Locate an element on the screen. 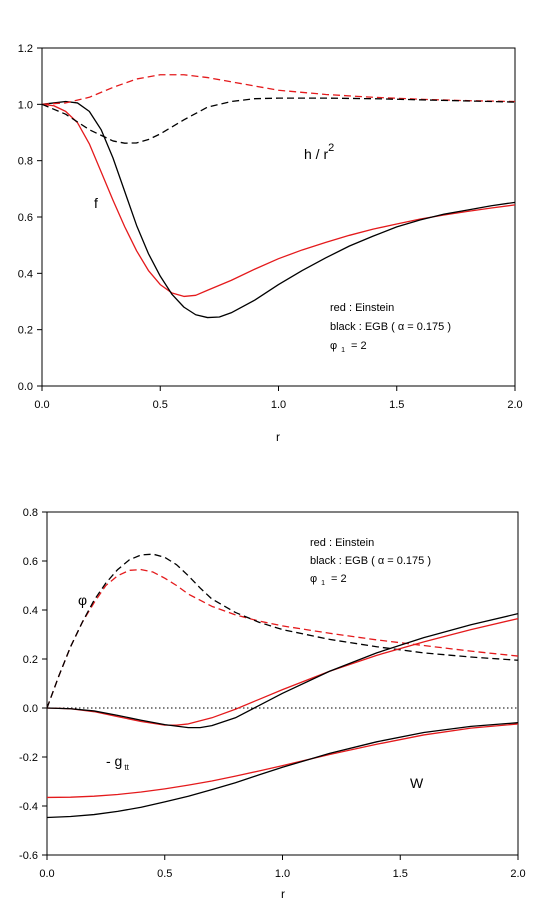 The width and height of the screenshot is (545, 908). series-phi-einstein is located at coordinates (282, 638).